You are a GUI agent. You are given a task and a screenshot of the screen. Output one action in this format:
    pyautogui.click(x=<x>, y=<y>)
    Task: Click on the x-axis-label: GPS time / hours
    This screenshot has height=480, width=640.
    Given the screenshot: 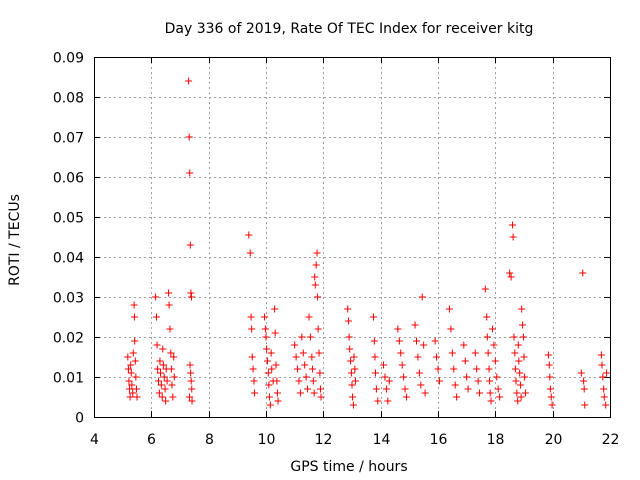 What is the action you would take?
    pyautogui.click(x=348, y=467)
    